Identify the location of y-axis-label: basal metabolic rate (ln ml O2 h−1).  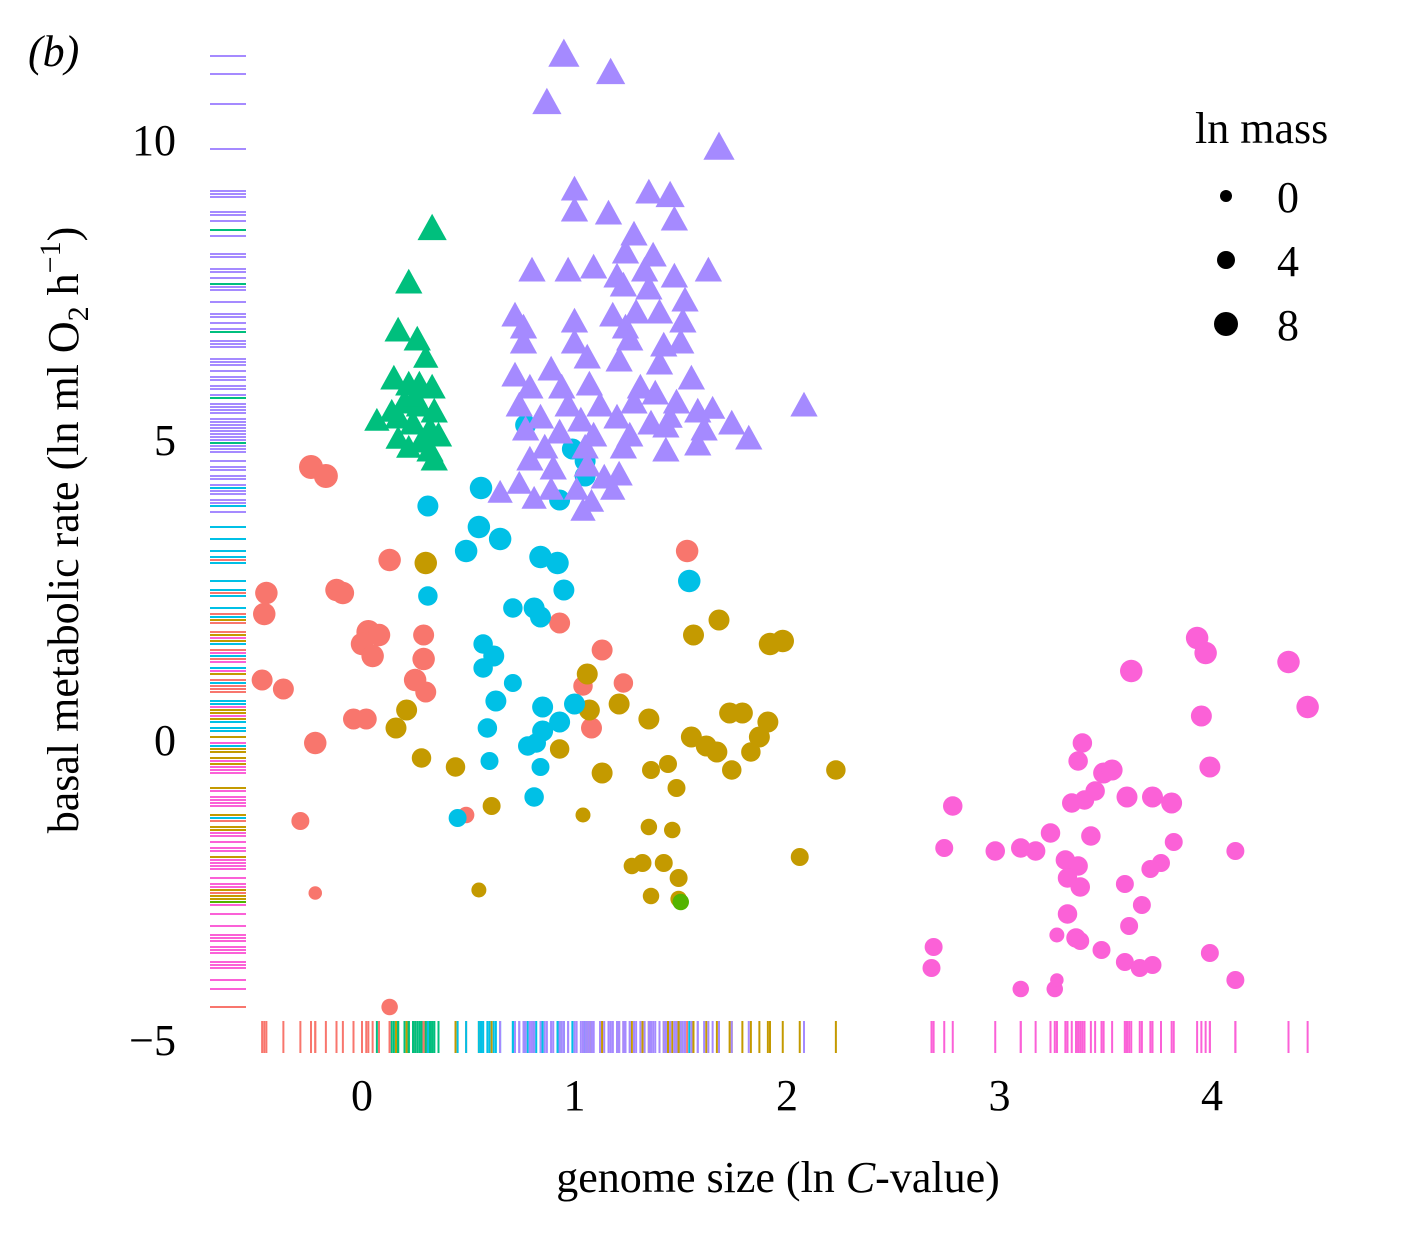
(64, 530).